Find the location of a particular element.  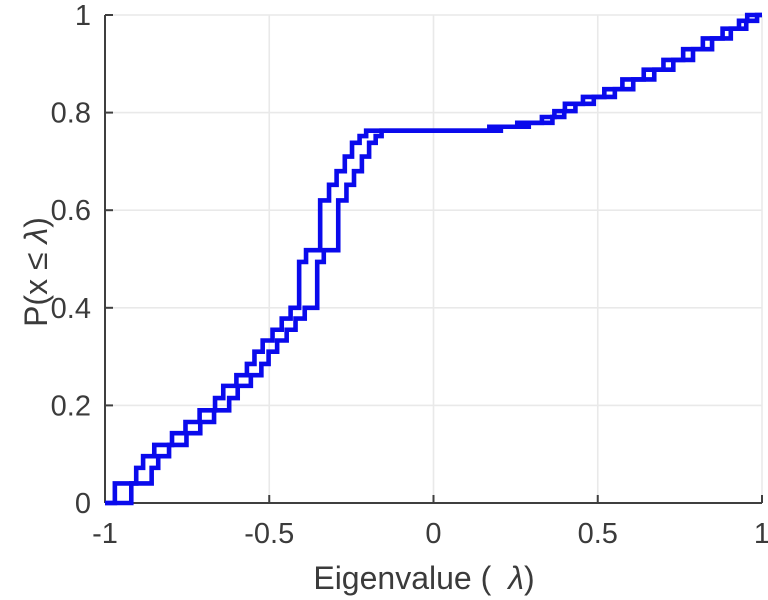

x-tick-label: -0.5 is located at coordinates (269, 534).